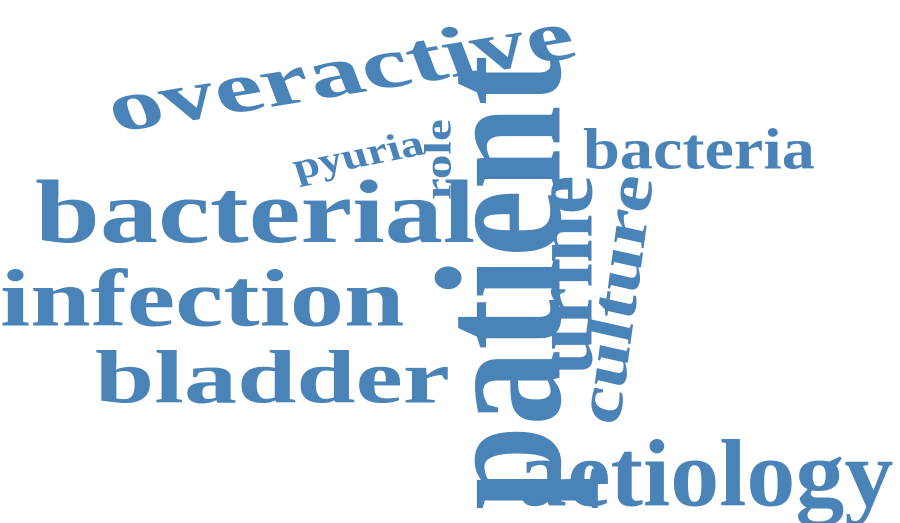 This screenshot has width=900, height=523. Describe the element at coordinates (202, 298) in the screenshot. I see `word-infection: infection` at that location.